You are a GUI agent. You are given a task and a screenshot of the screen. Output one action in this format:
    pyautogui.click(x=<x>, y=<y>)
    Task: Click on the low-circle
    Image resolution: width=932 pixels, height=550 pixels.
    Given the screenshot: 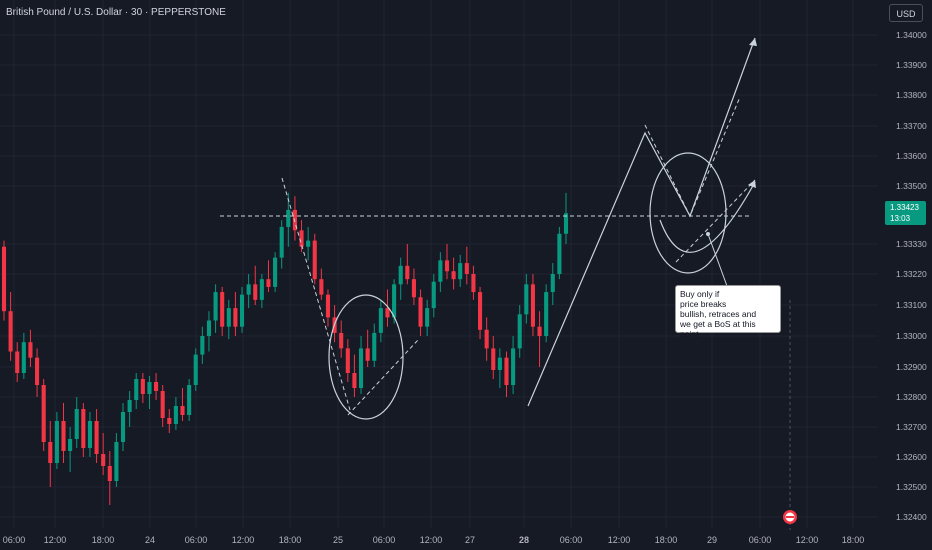 What is the action you would take?
    pyautogui.click(x=366, y=357)
    